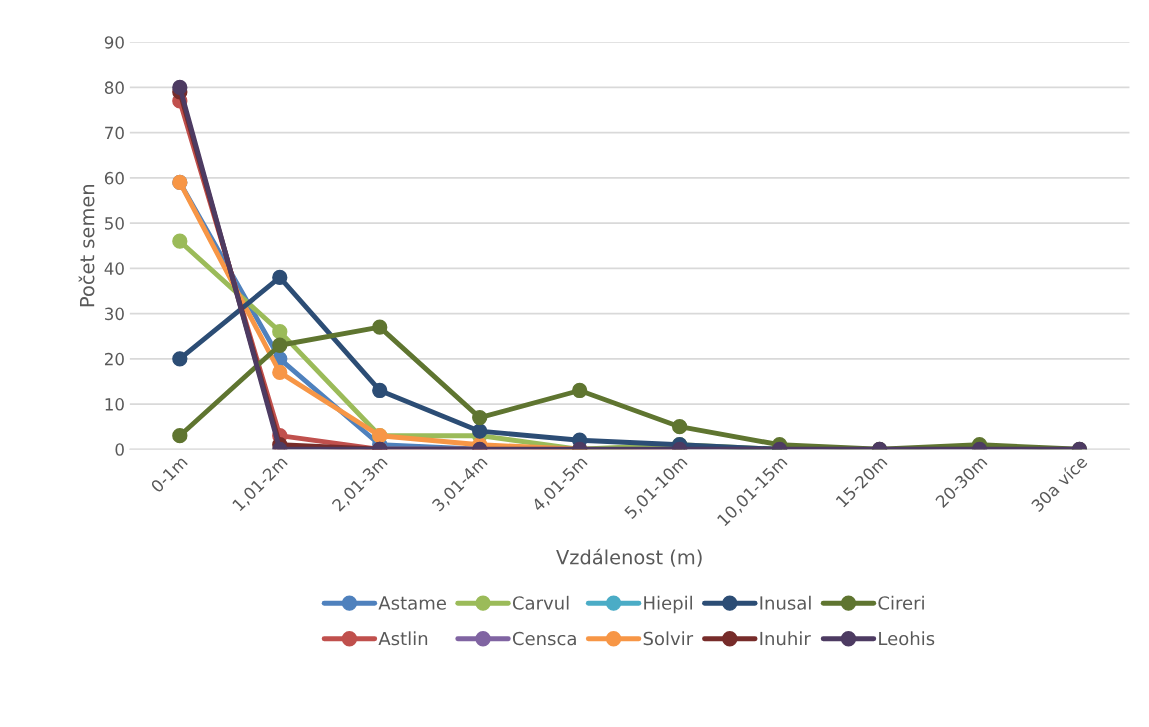  Describe the element at coordinates (412, 603) in the screenshot. I see `legend-label: Astame` at that location.